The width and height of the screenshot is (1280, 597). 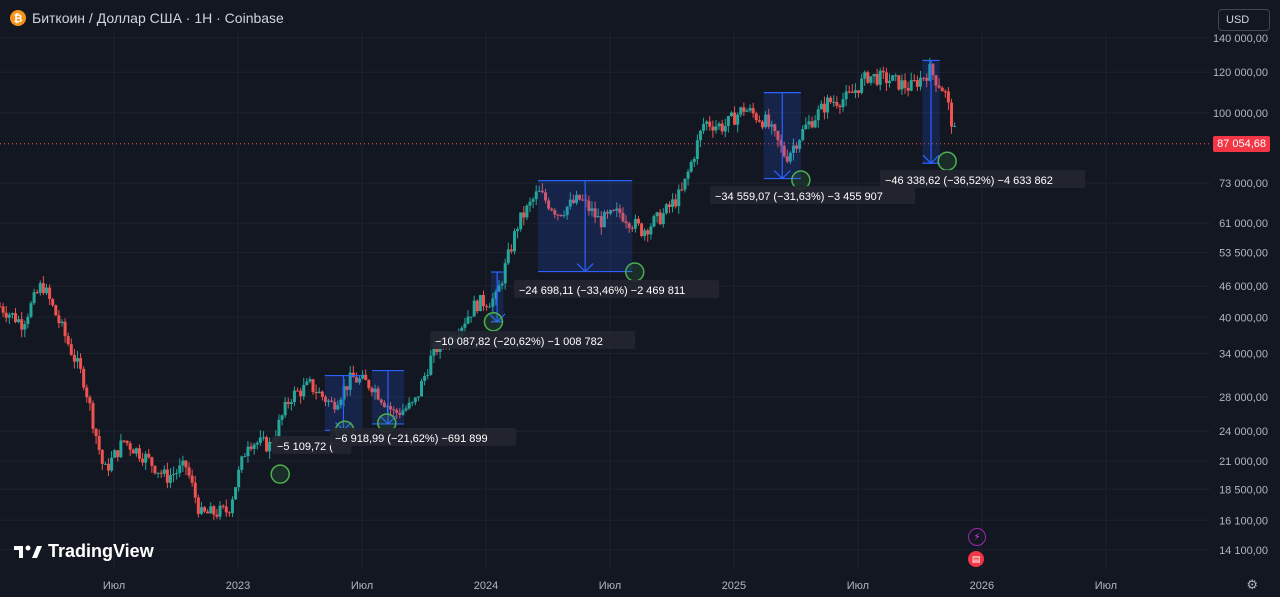 I want to click on chart-header: ₿ Биткоин / Доллар США · 1H · Coinbase, so click(x=147, y=18).